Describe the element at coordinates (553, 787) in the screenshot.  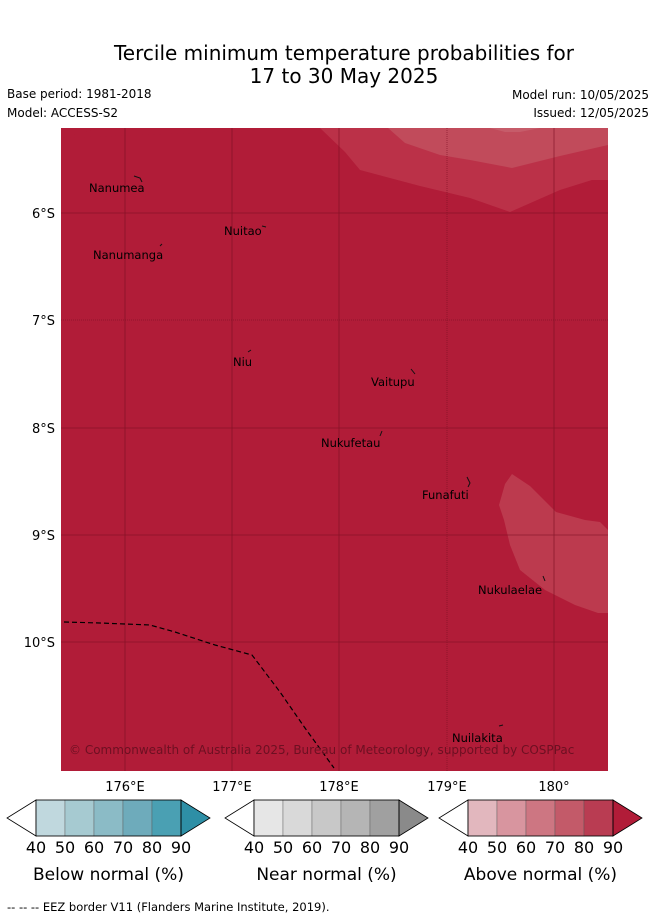
I see `lon-label-180: 180°` at that location.